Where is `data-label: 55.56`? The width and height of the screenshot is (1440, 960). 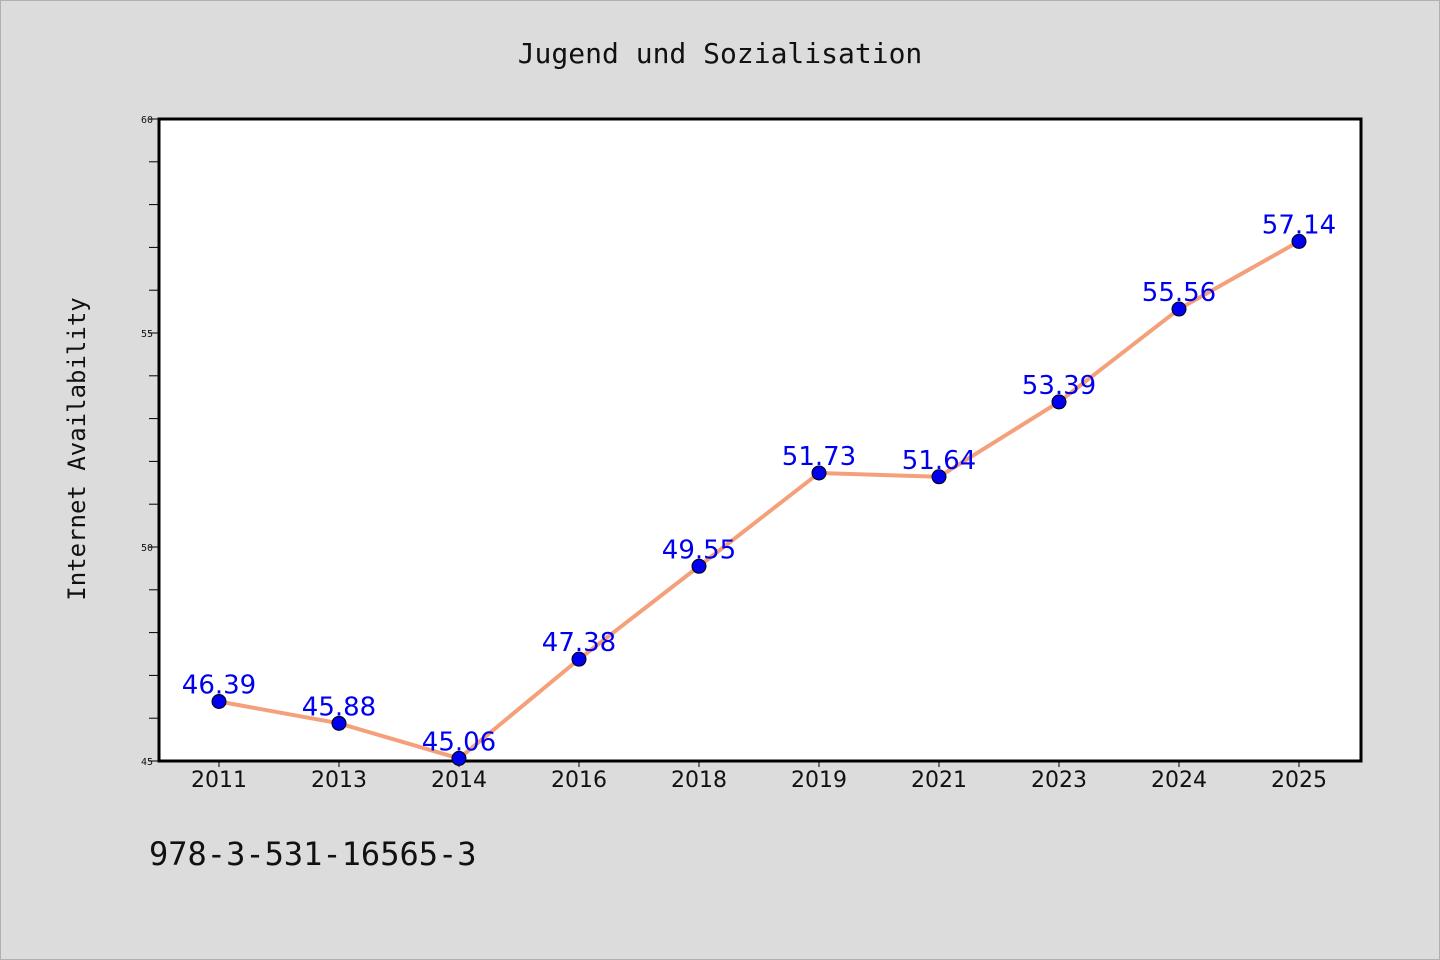
data-label: 55.56 is located at coordinates (1179, 293).